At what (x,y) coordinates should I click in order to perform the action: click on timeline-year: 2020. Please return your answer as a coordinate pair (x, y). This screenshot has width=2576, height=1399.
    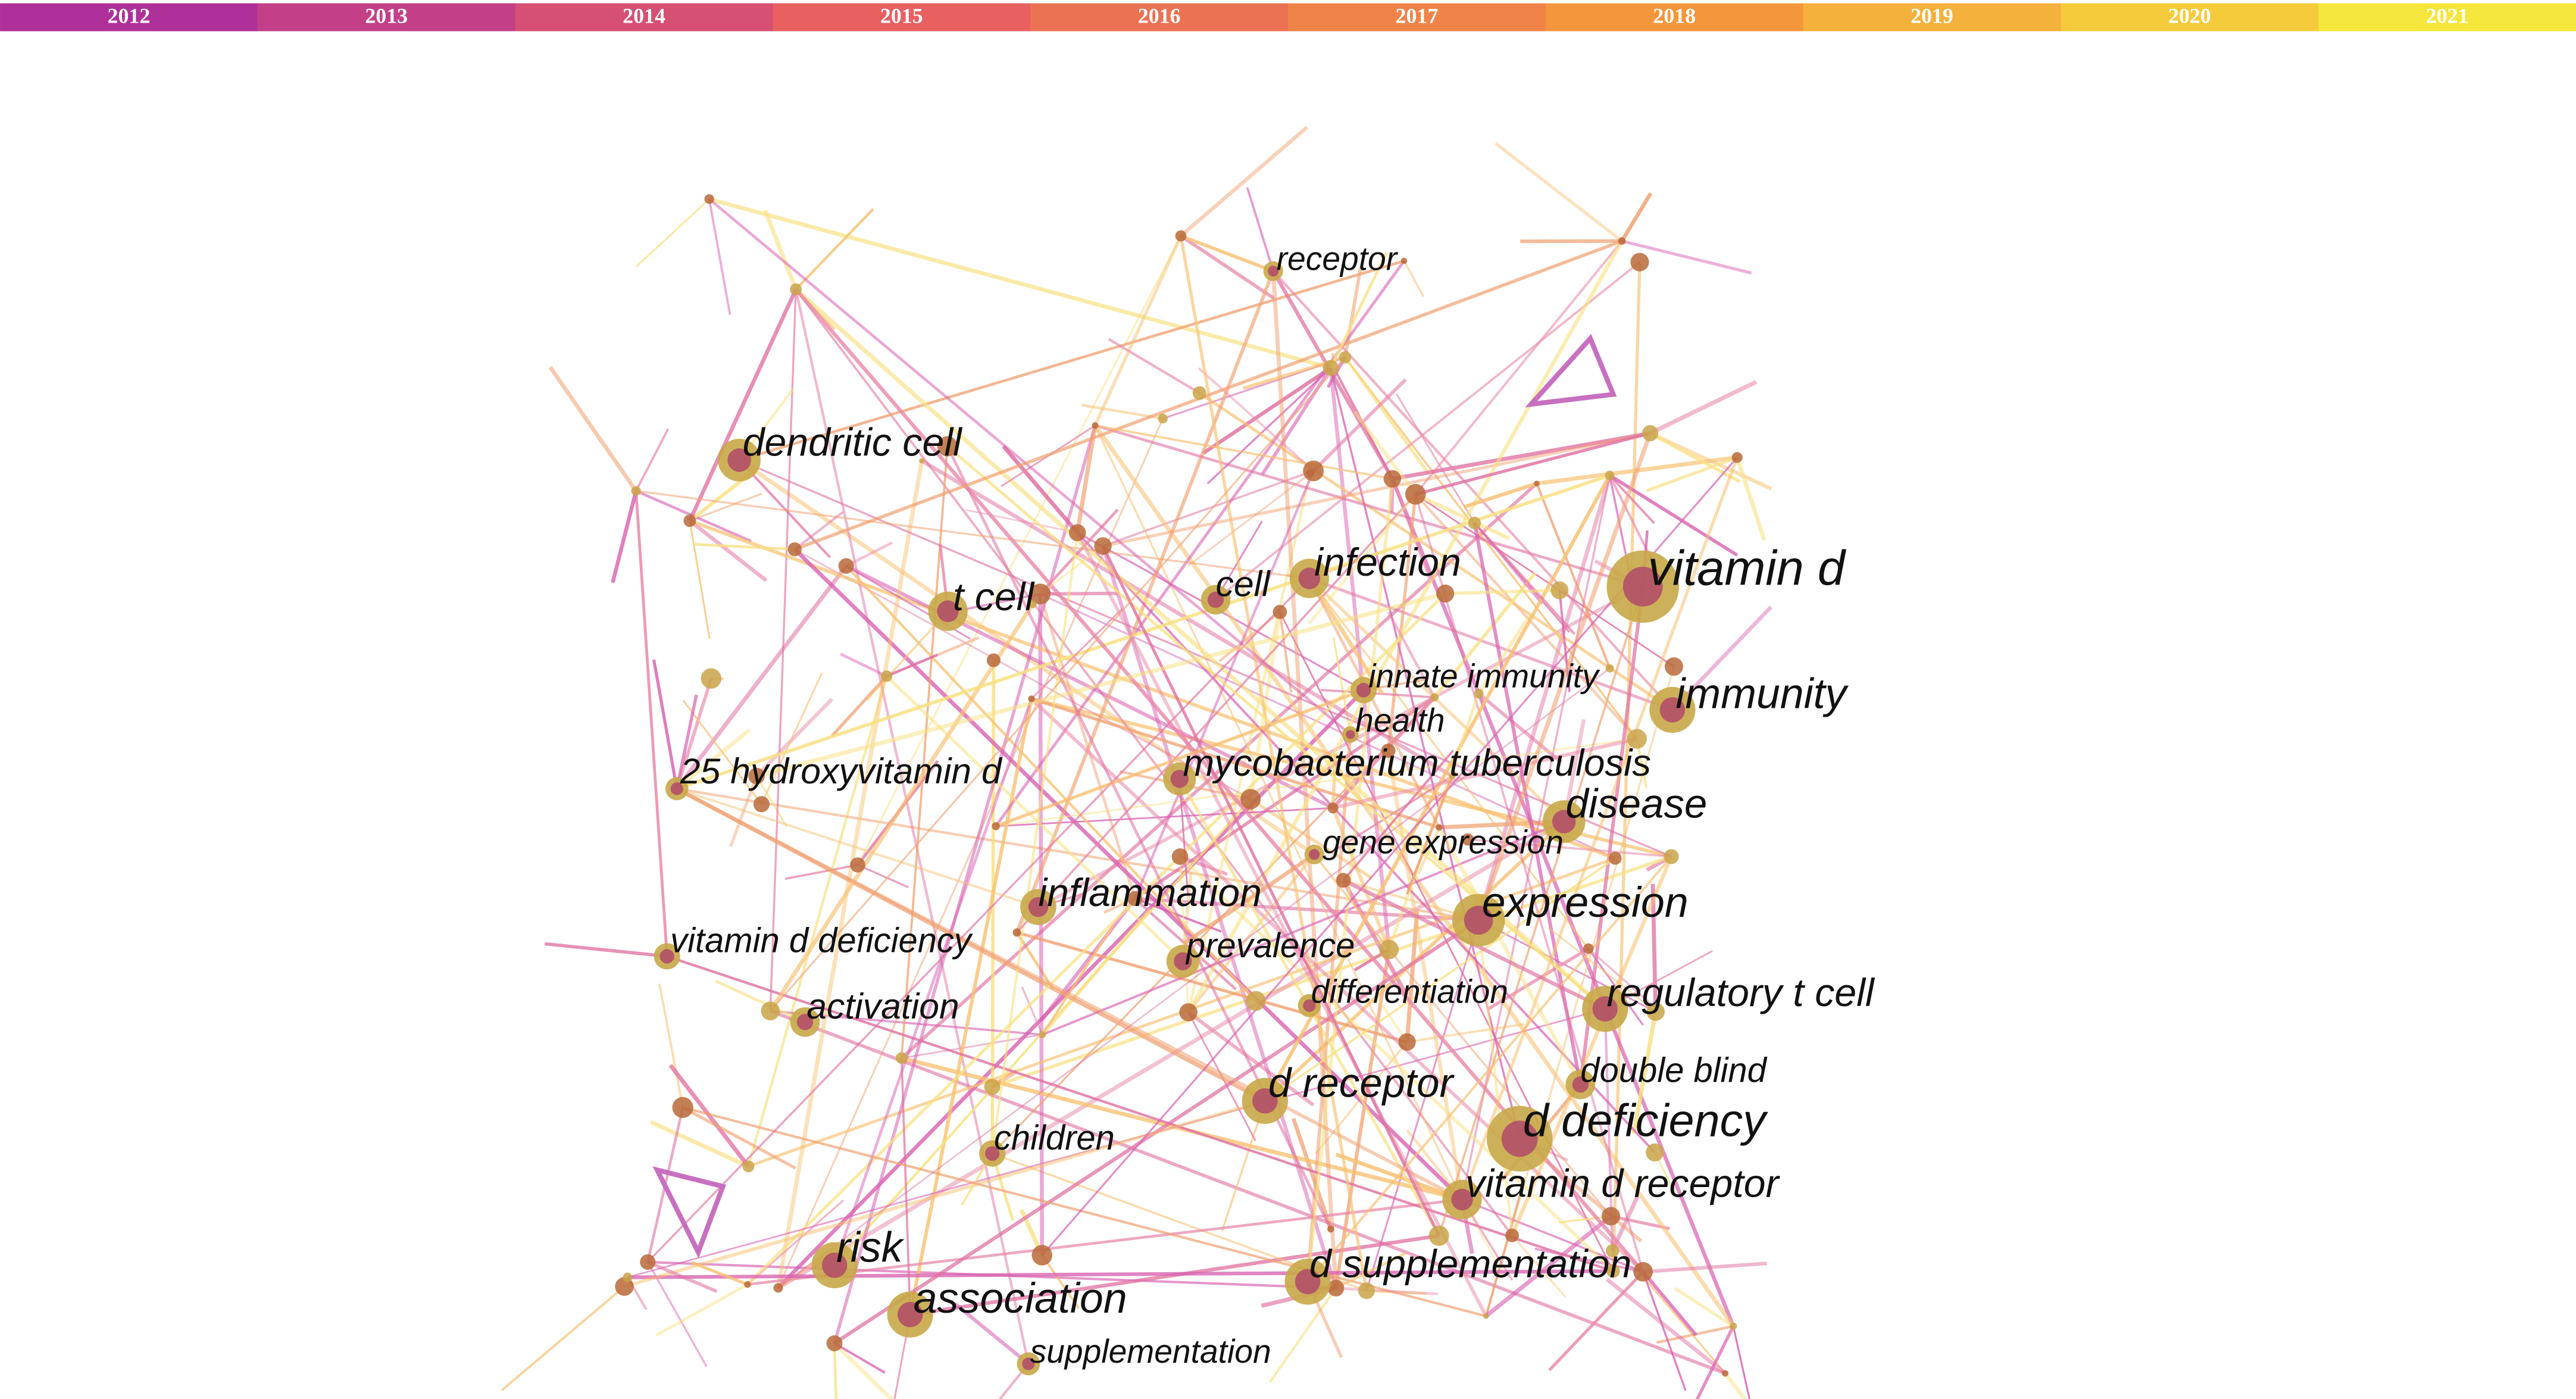
    Looking at the image, I should click on (2189, 16).